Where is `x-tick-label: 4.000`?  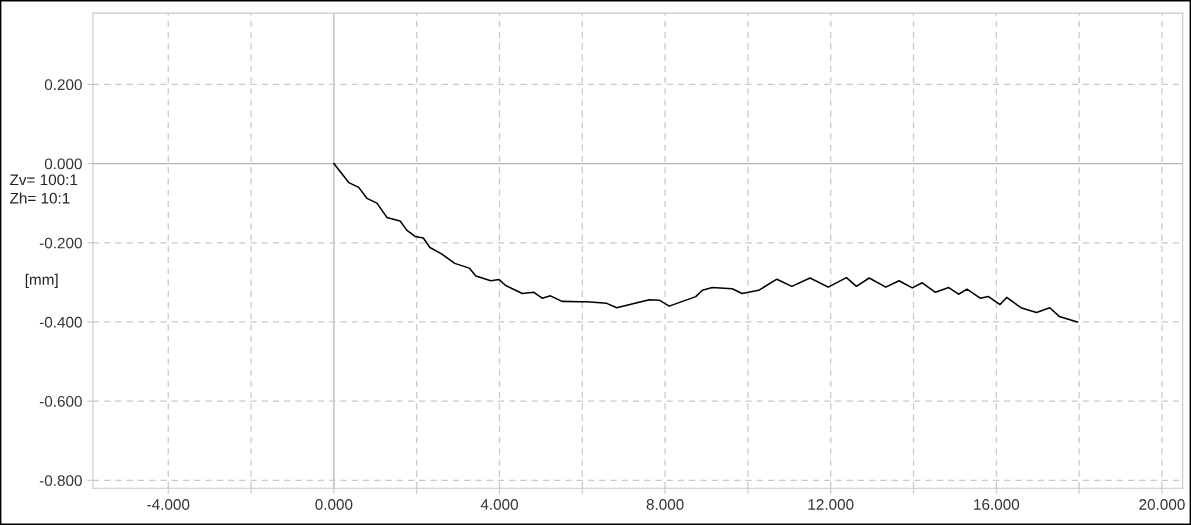 x-tick-label: 4.000 is located at coordinates (499, 504).